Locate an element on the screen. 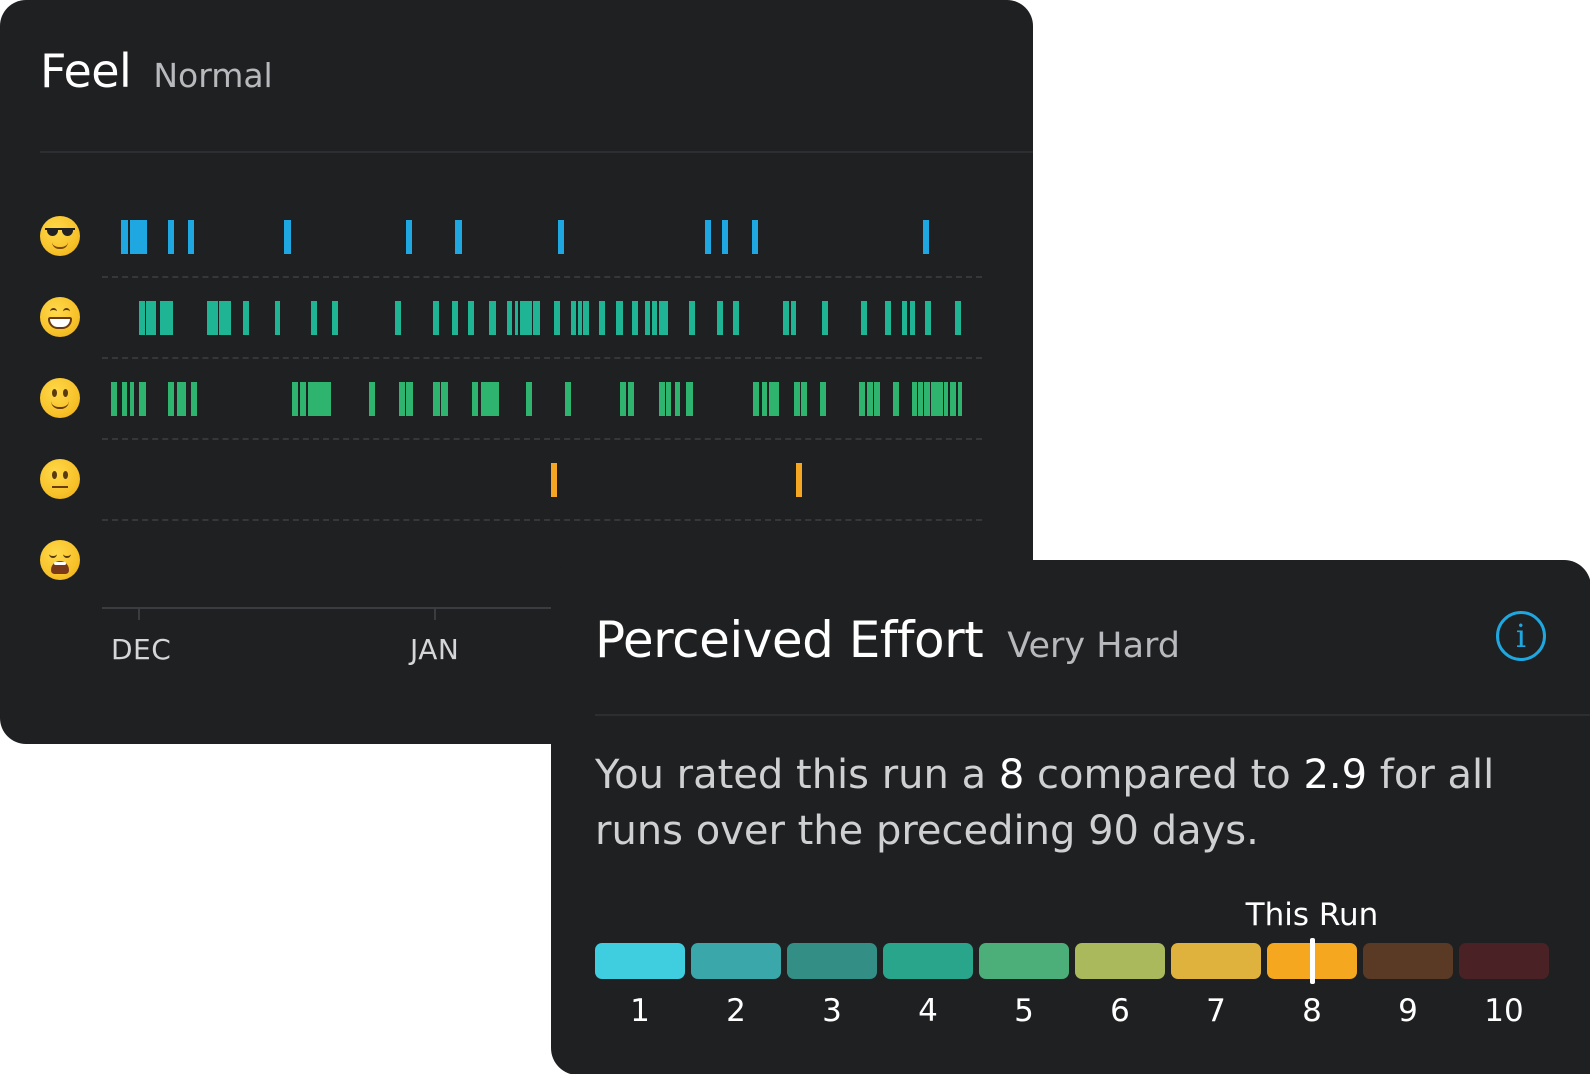 The width and height of the screenshot is (1590, 1074). effort-scale-number: 10 is located at coordinates (1504, 1011).